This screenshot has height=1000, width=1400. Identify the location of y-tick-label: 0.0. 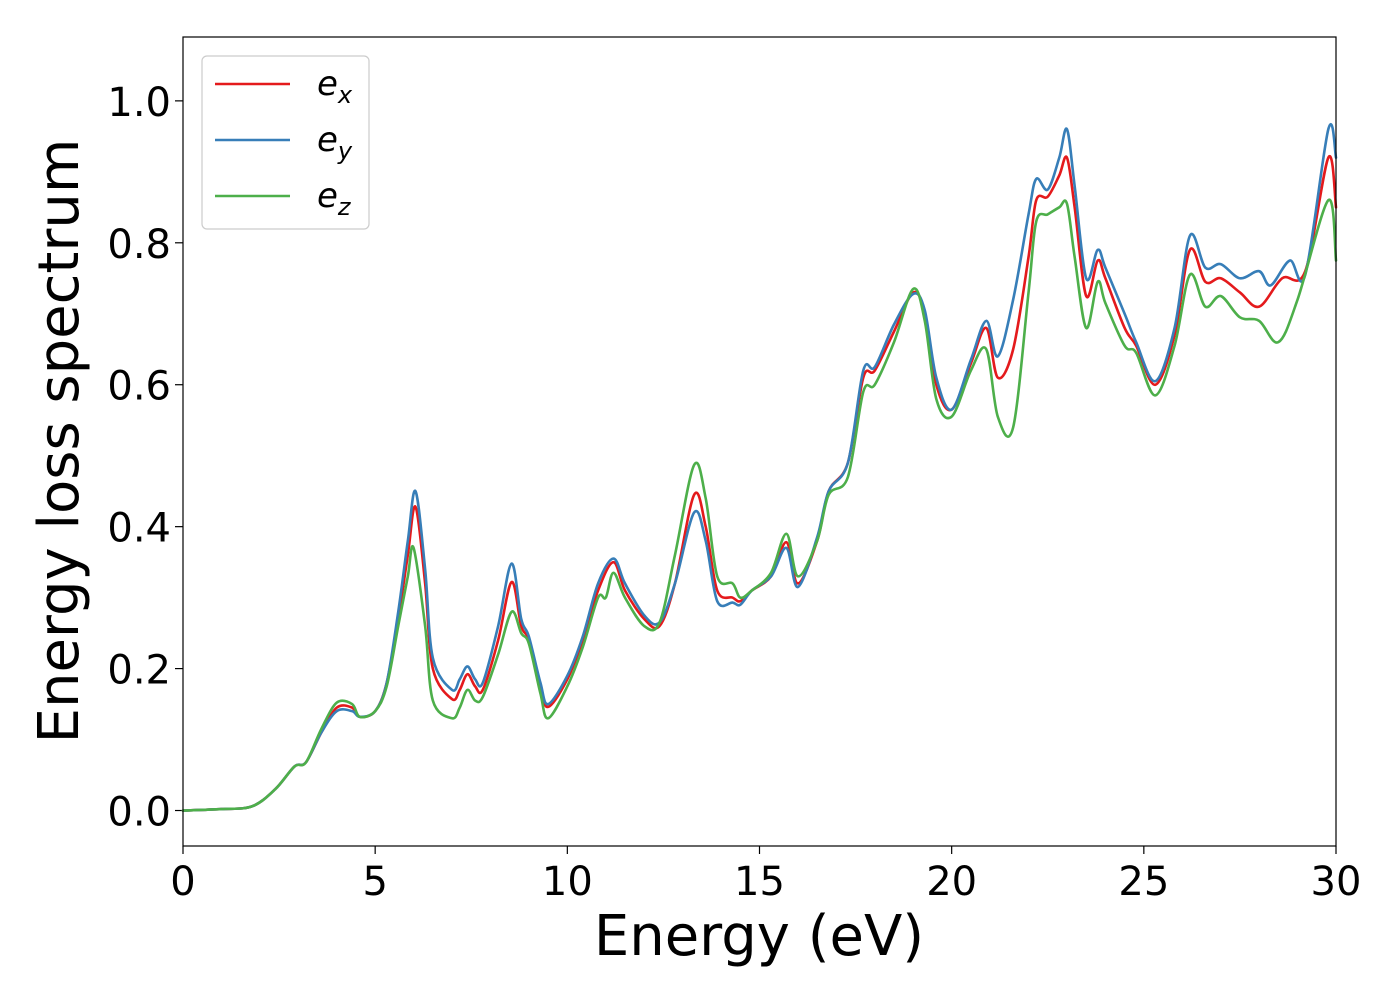
(139, 813).